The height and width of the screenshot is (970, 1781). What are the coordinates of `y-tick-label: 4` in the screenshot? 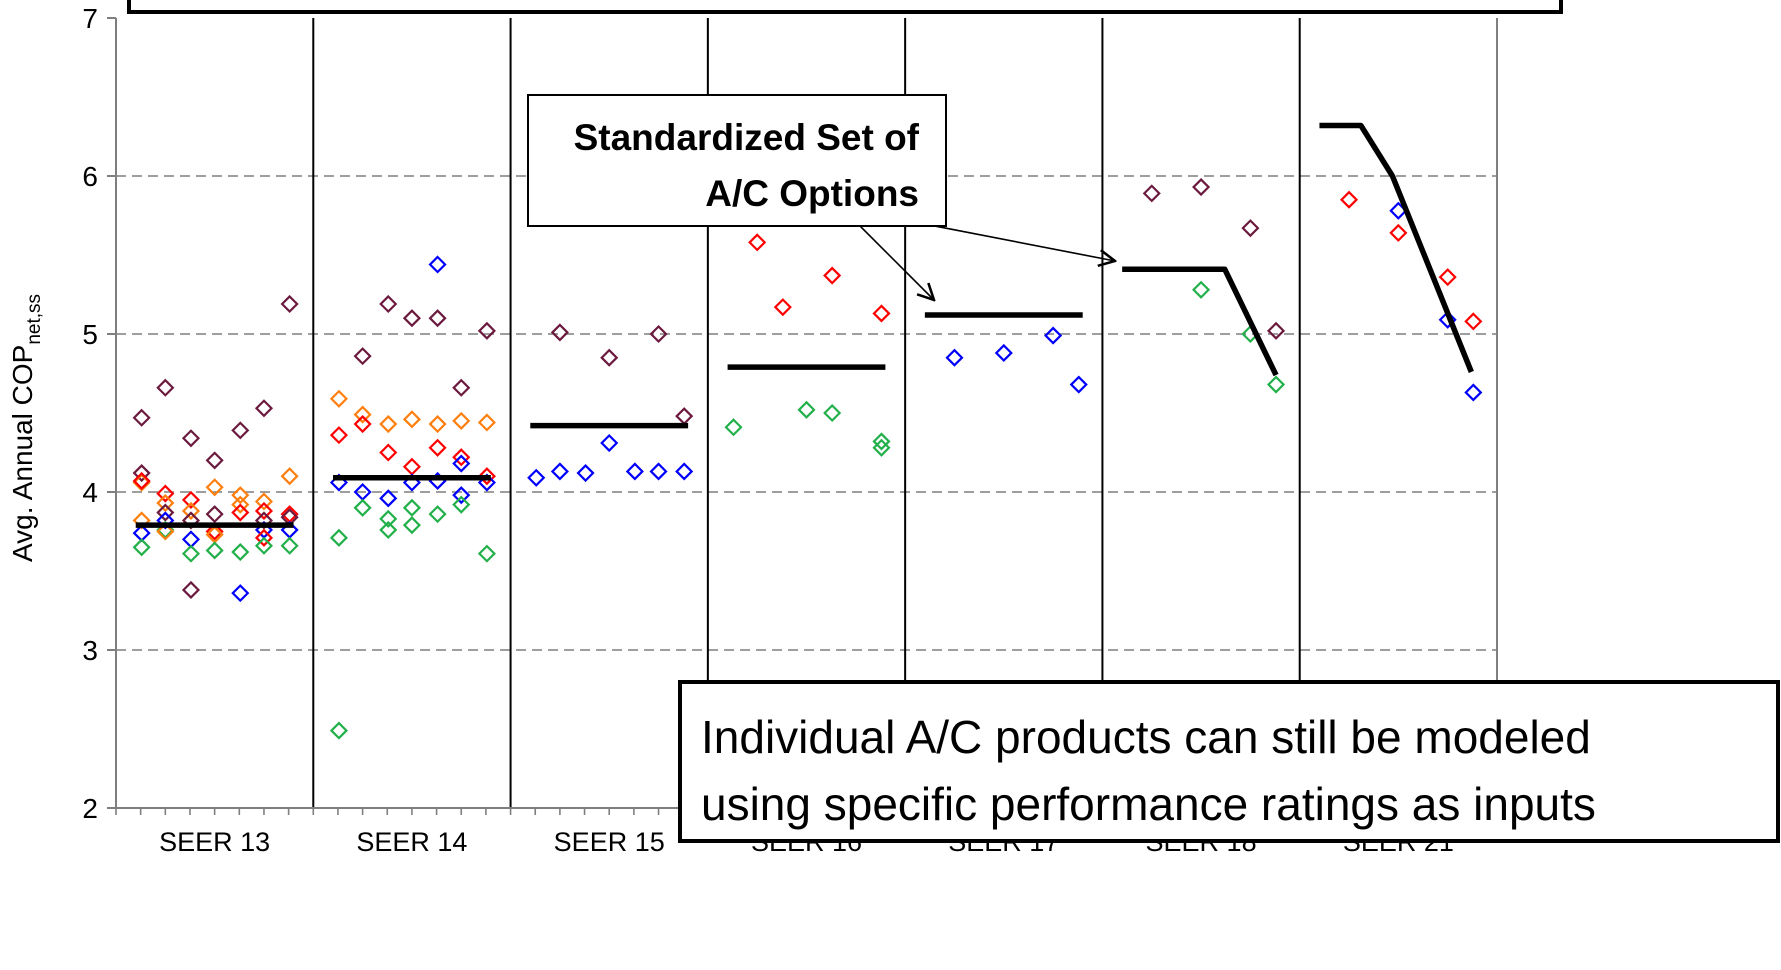 It's located at (90, 492).